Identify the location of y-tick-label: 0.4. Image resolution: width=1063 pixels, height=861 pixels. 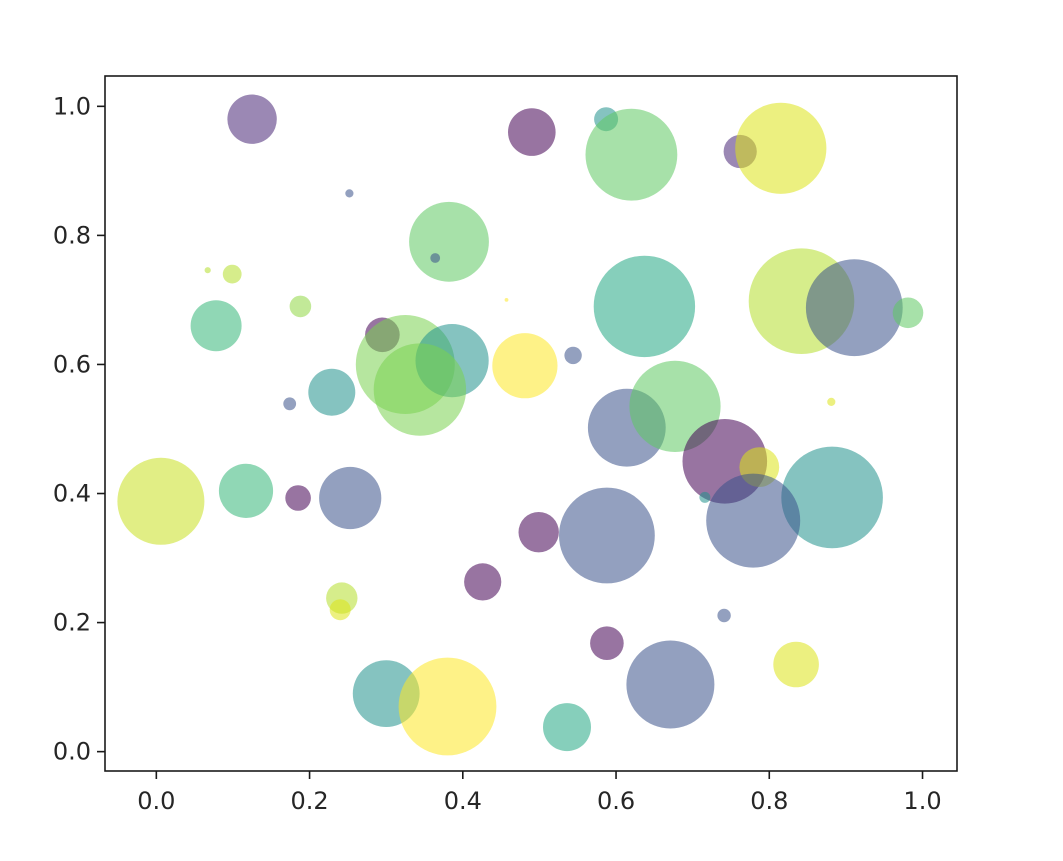
(72, 494).